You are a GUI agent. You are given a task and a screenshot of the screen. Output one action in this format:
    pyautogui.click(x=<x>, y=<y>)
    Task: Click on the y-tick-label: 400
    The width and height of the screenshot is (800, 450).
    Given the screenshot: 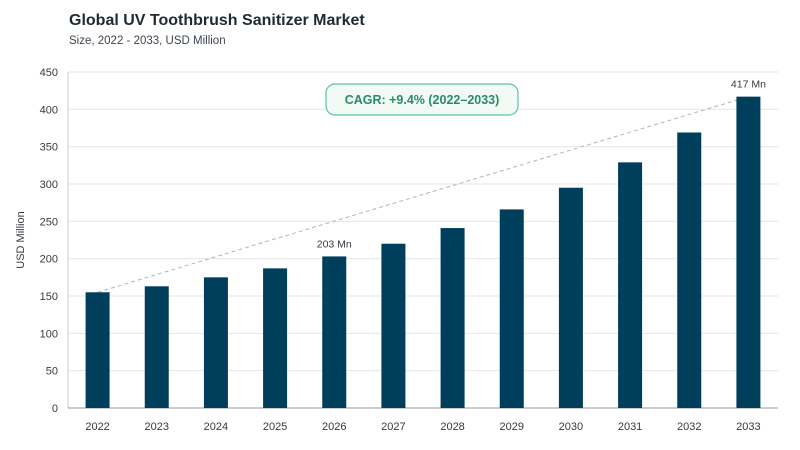 What is the action you would take?
    pyautogui.click(x=49, y=110)
    